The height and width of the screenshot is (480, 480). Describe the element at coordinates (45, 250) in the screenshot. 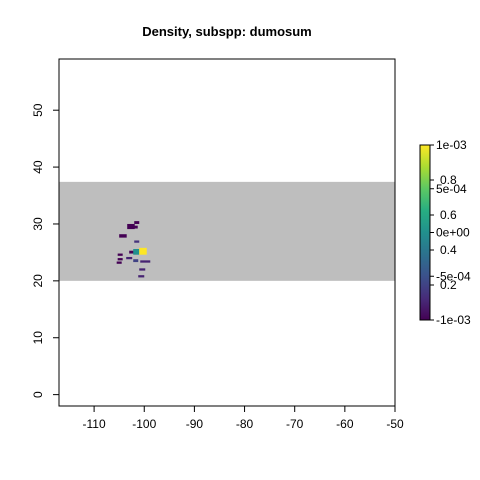

I see `y-axis: 0 10 20 30 40 50` at that location.